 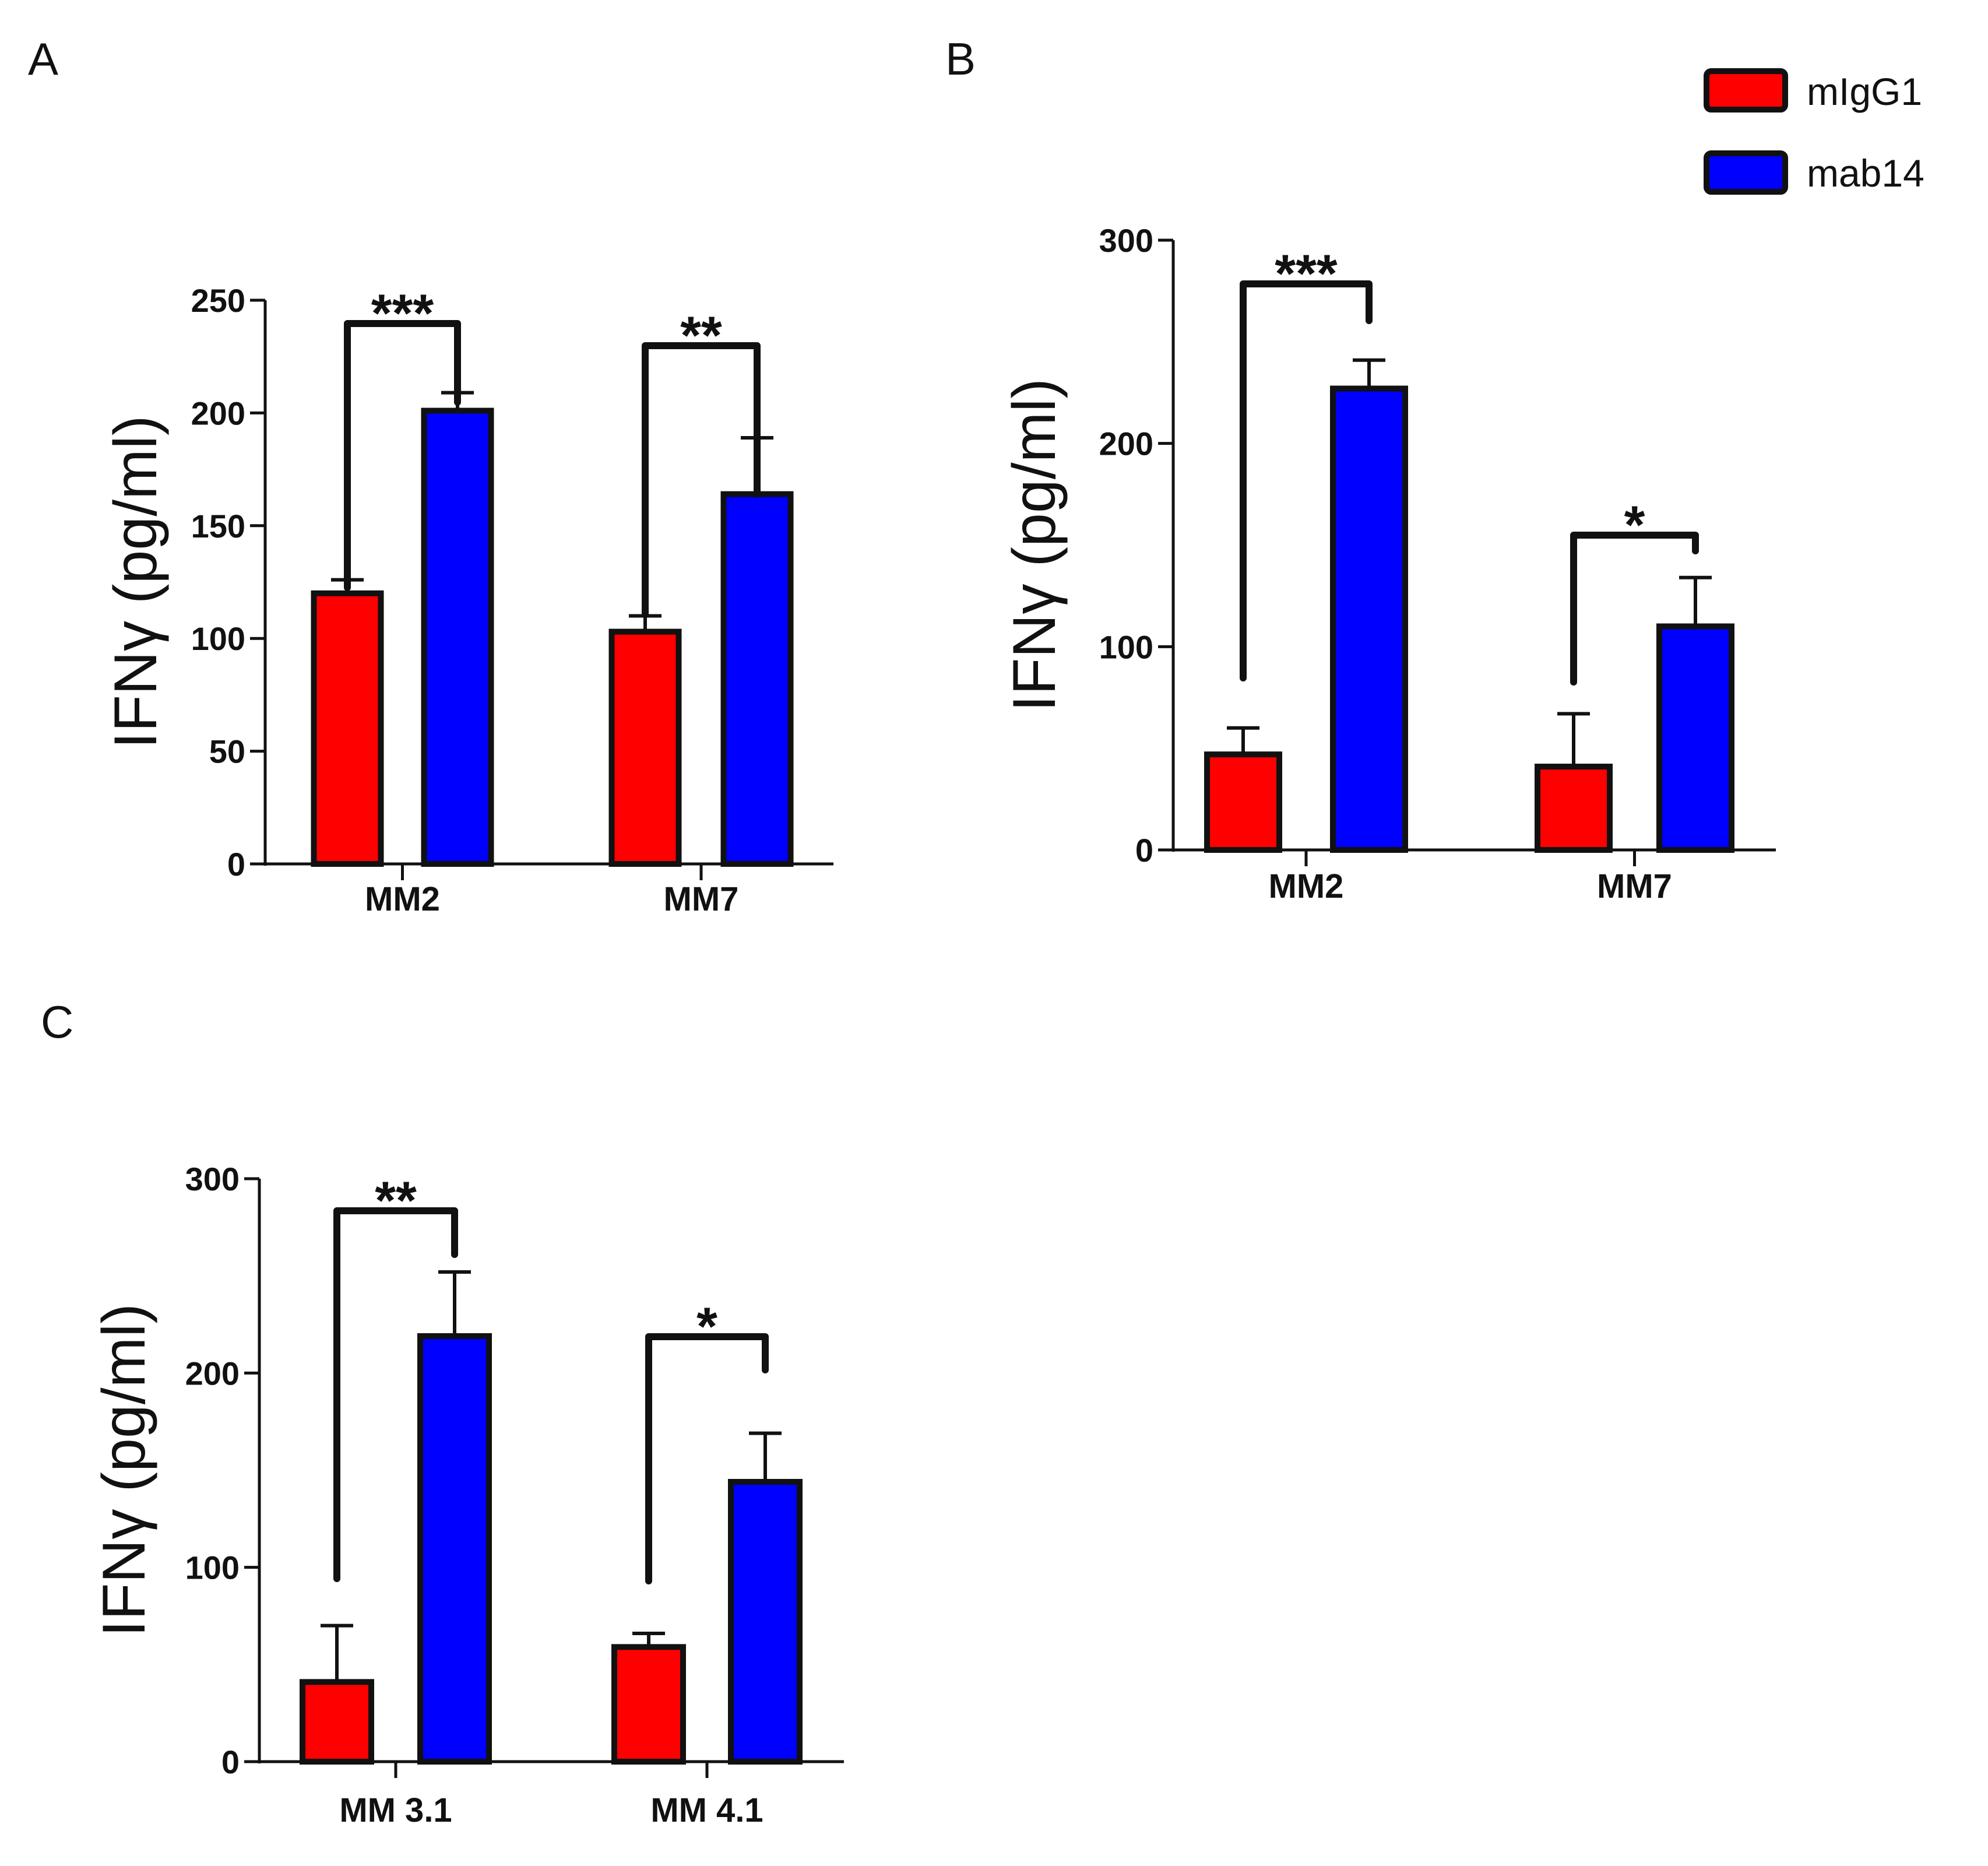 I want to click on panel-b-significance-label-1: *, so click(x=1634, y=525).